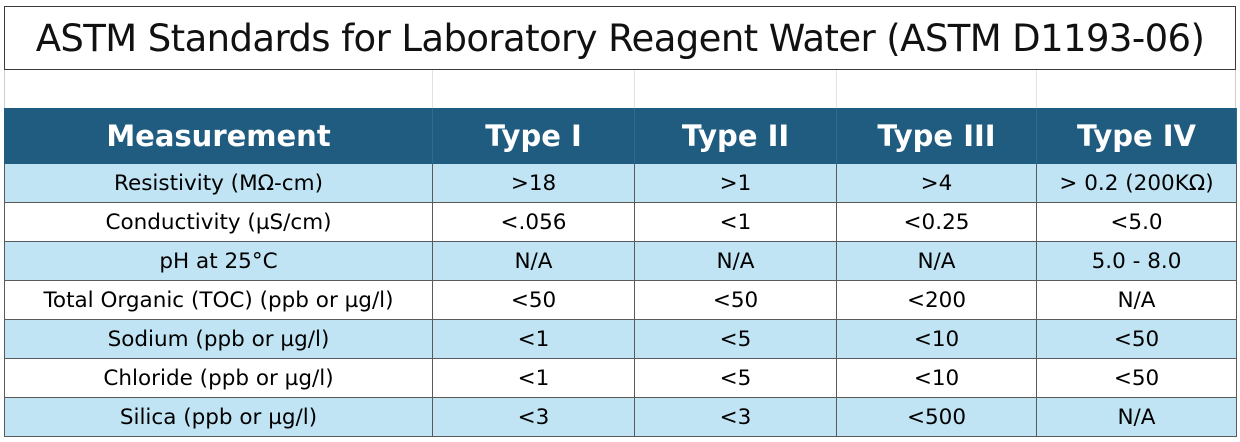 The height and width of the screenshot is (442, 1240). Describe the element at coordinates (1136, 261) in the screenshot. I see `value-cell: 5.0 - 8.0` at that location.